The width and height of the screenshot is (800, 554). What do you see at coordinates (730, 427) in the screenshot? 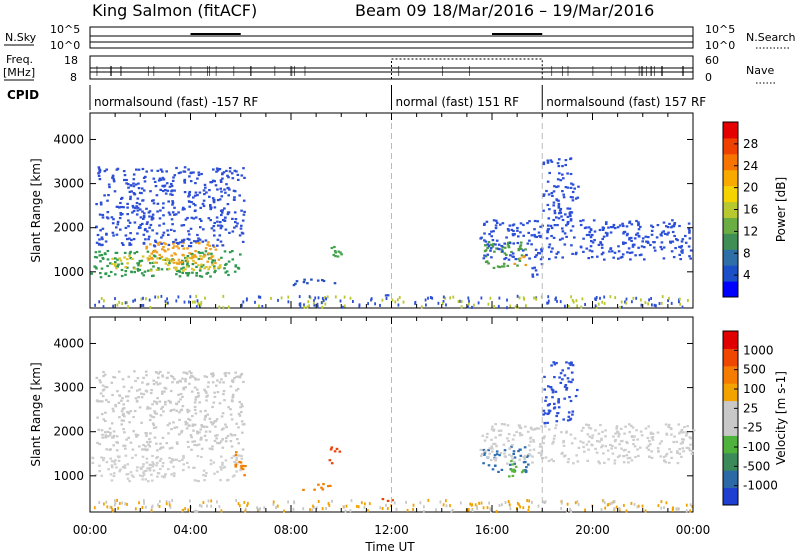
I see `colorbar-swatch` at bounding box center [730, 427].